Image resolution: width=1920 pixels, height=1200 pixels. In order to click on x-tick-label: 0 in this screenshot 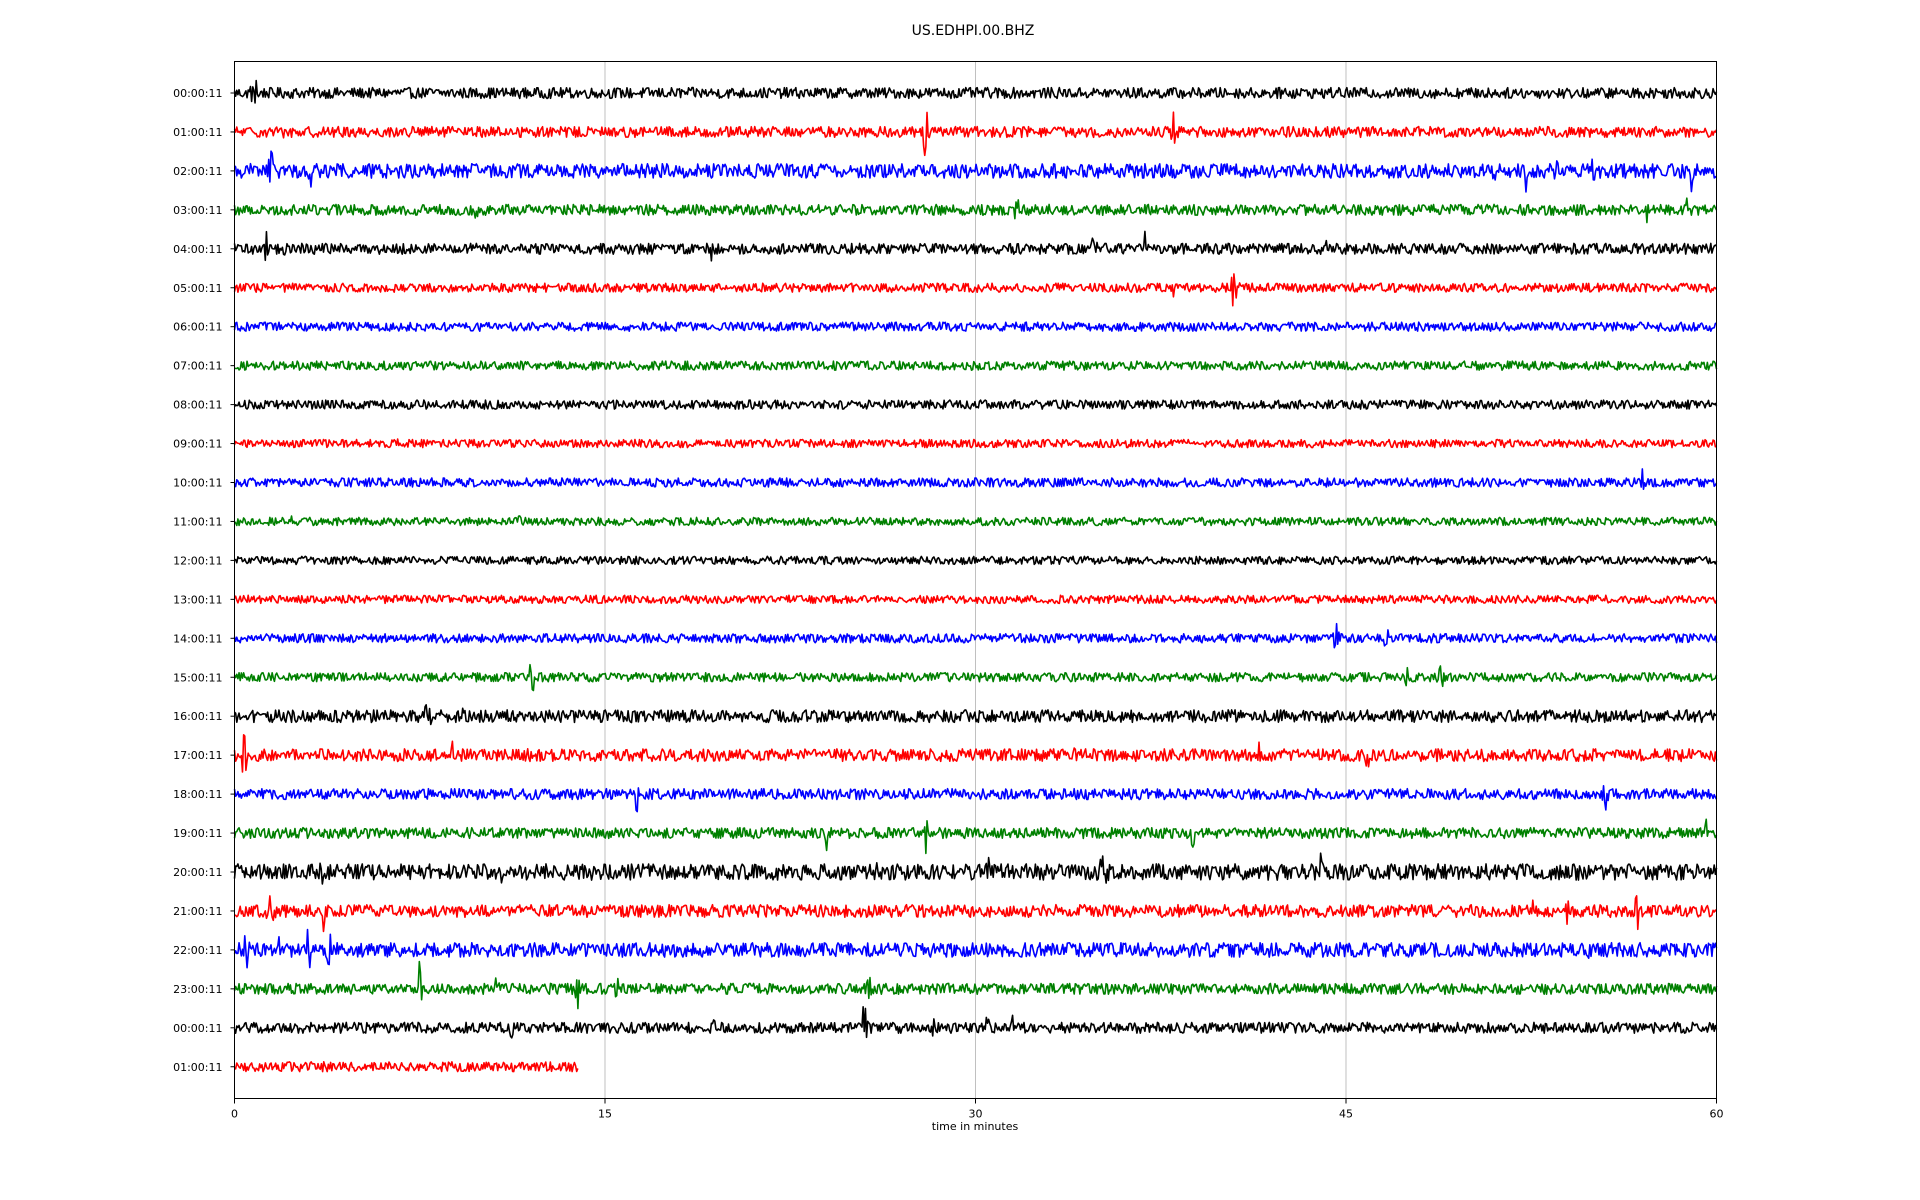, I will do `click(234, 1114)`.